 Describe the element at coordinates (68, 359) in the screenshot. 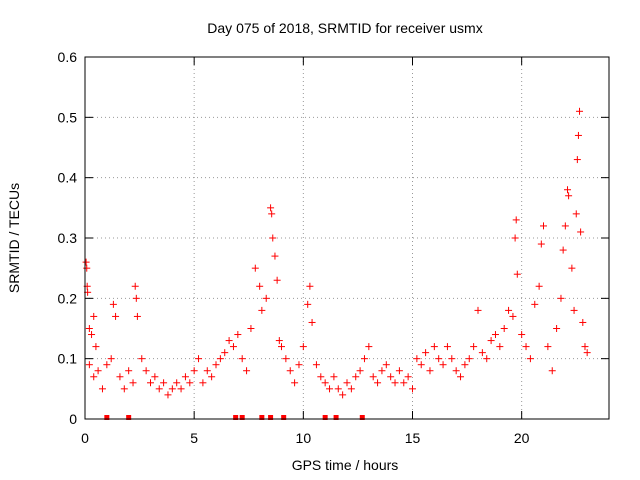

I see `y-tick-label: 0.1` at that location.